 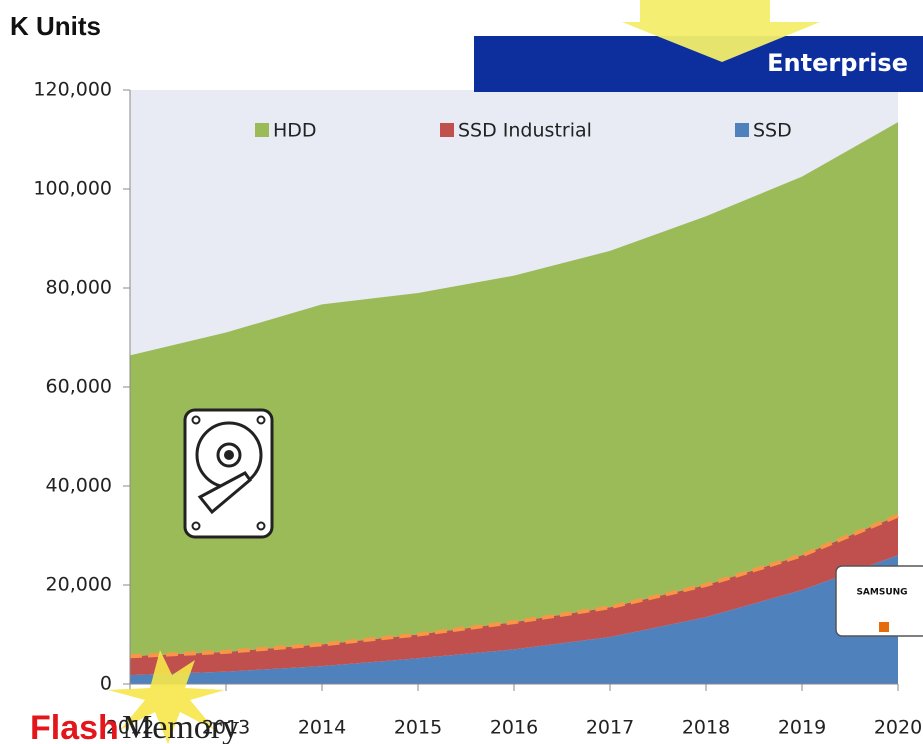 What do you see at coordinates (525, 131) in the screenshot?
I see `legend-label: SSD Industrial` at bounding box center [525, 131].